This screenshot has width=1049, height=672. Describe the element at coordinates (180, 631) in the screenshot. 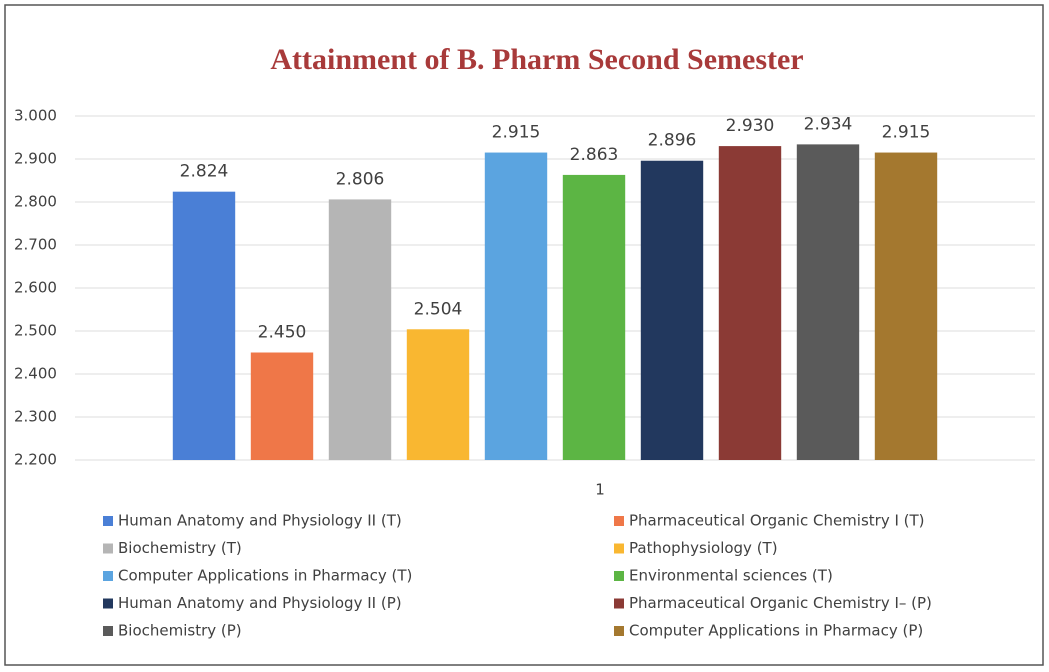

I see `legend-label: Biochemistry (P)` at that location.